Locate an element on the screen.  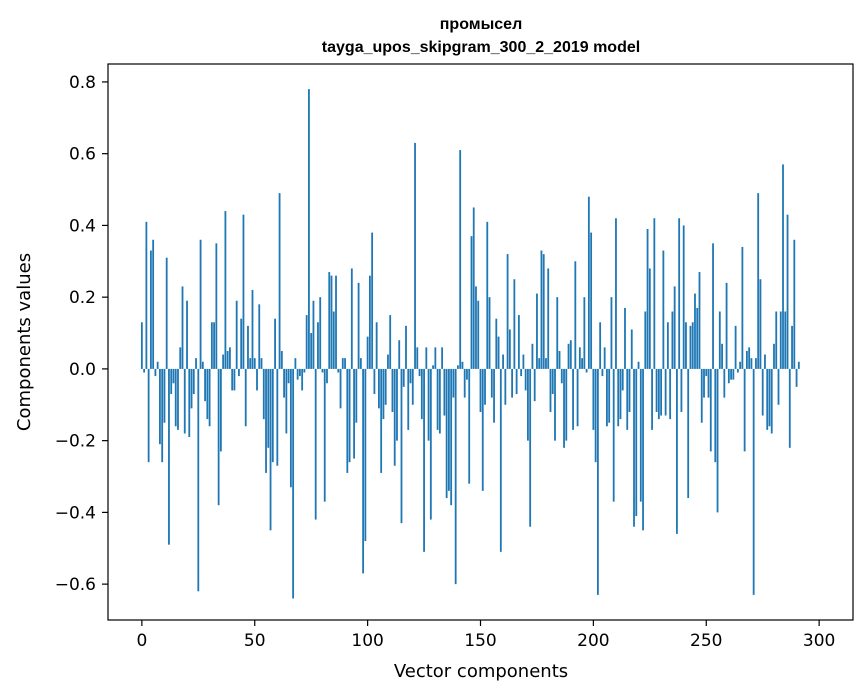
x-tick-label: 50 is located at coordinates (255, 641).